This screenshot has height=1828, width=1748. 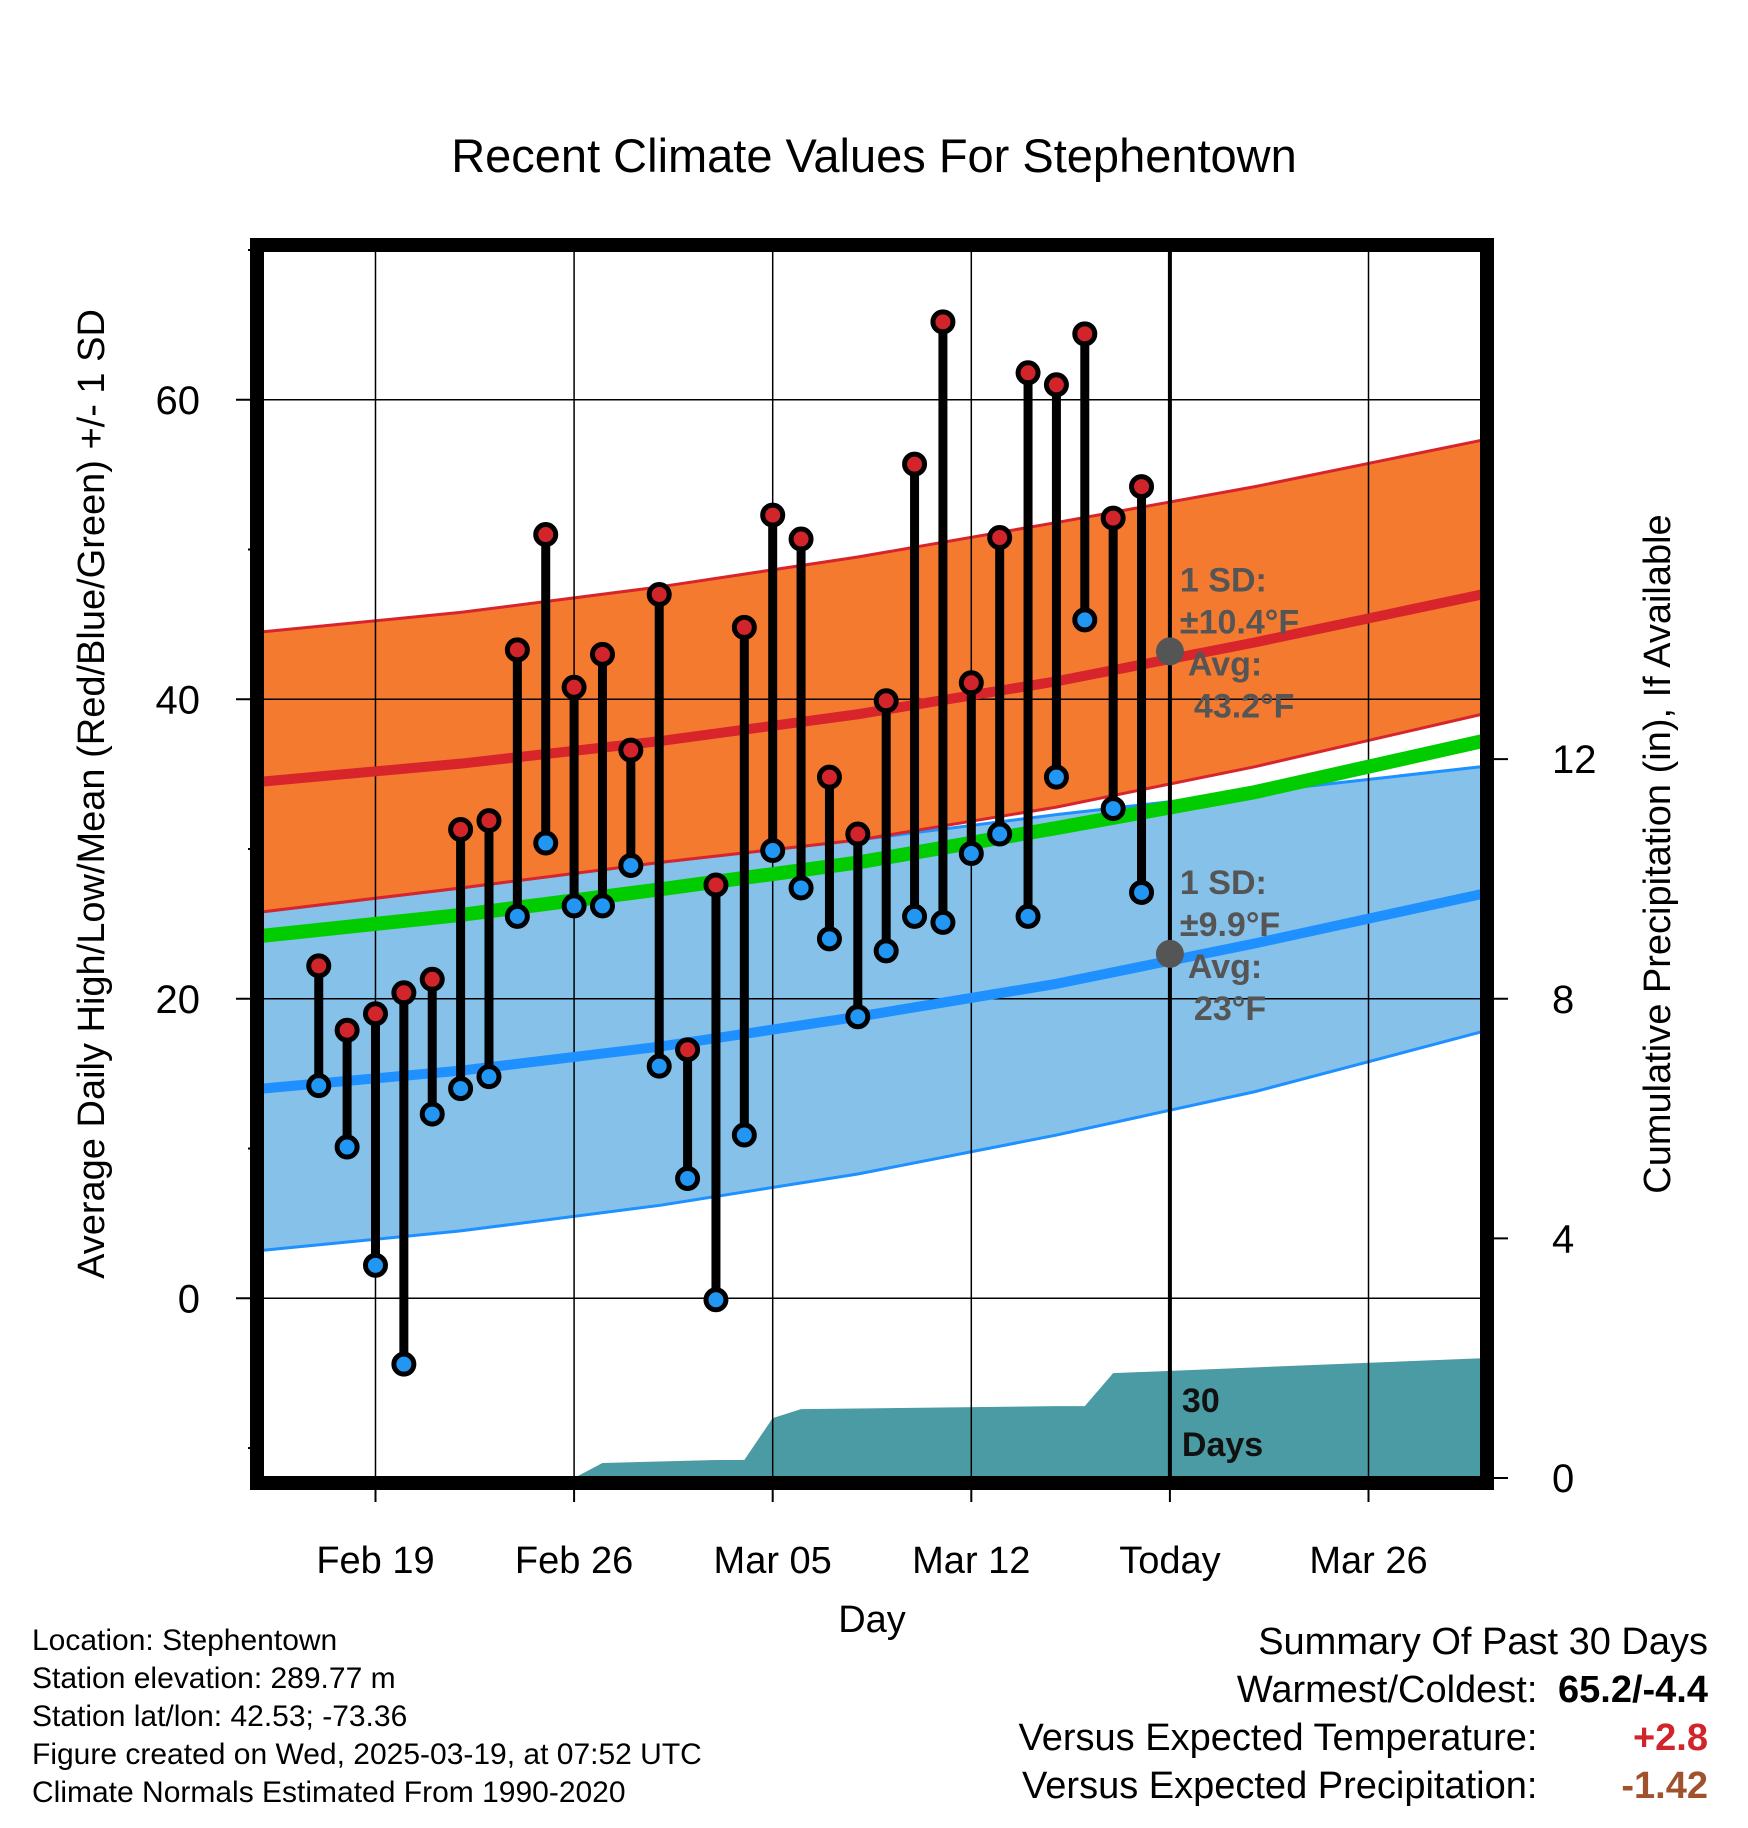 I want to click on x-tick-label: Mar 26, so click(x=1368, y=1561).